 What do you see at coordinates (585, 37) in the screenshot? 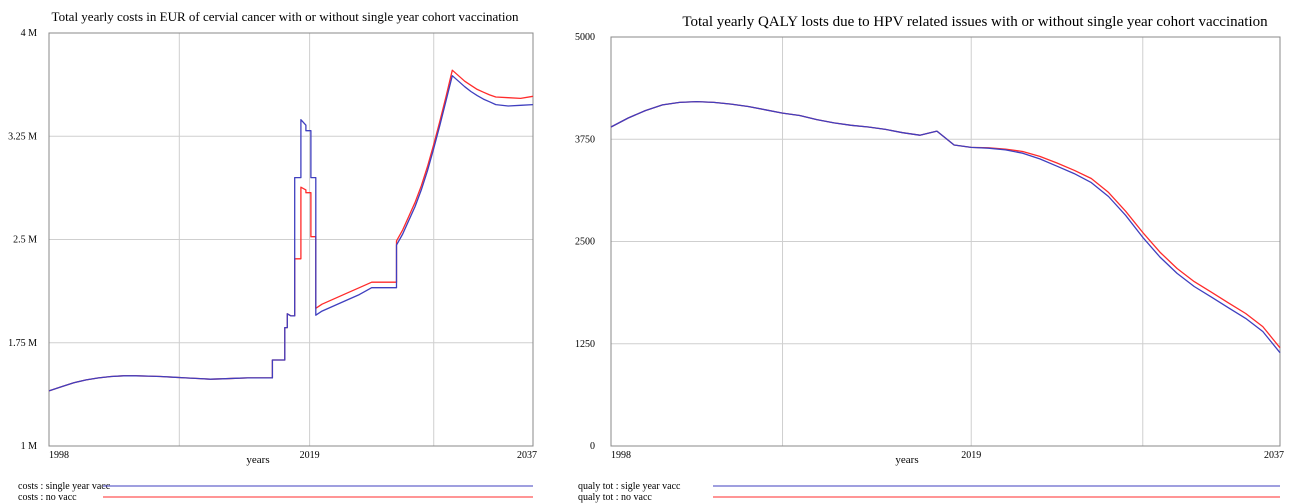
I see `y-tick-label: 5000` at bounding box center [585, 37].